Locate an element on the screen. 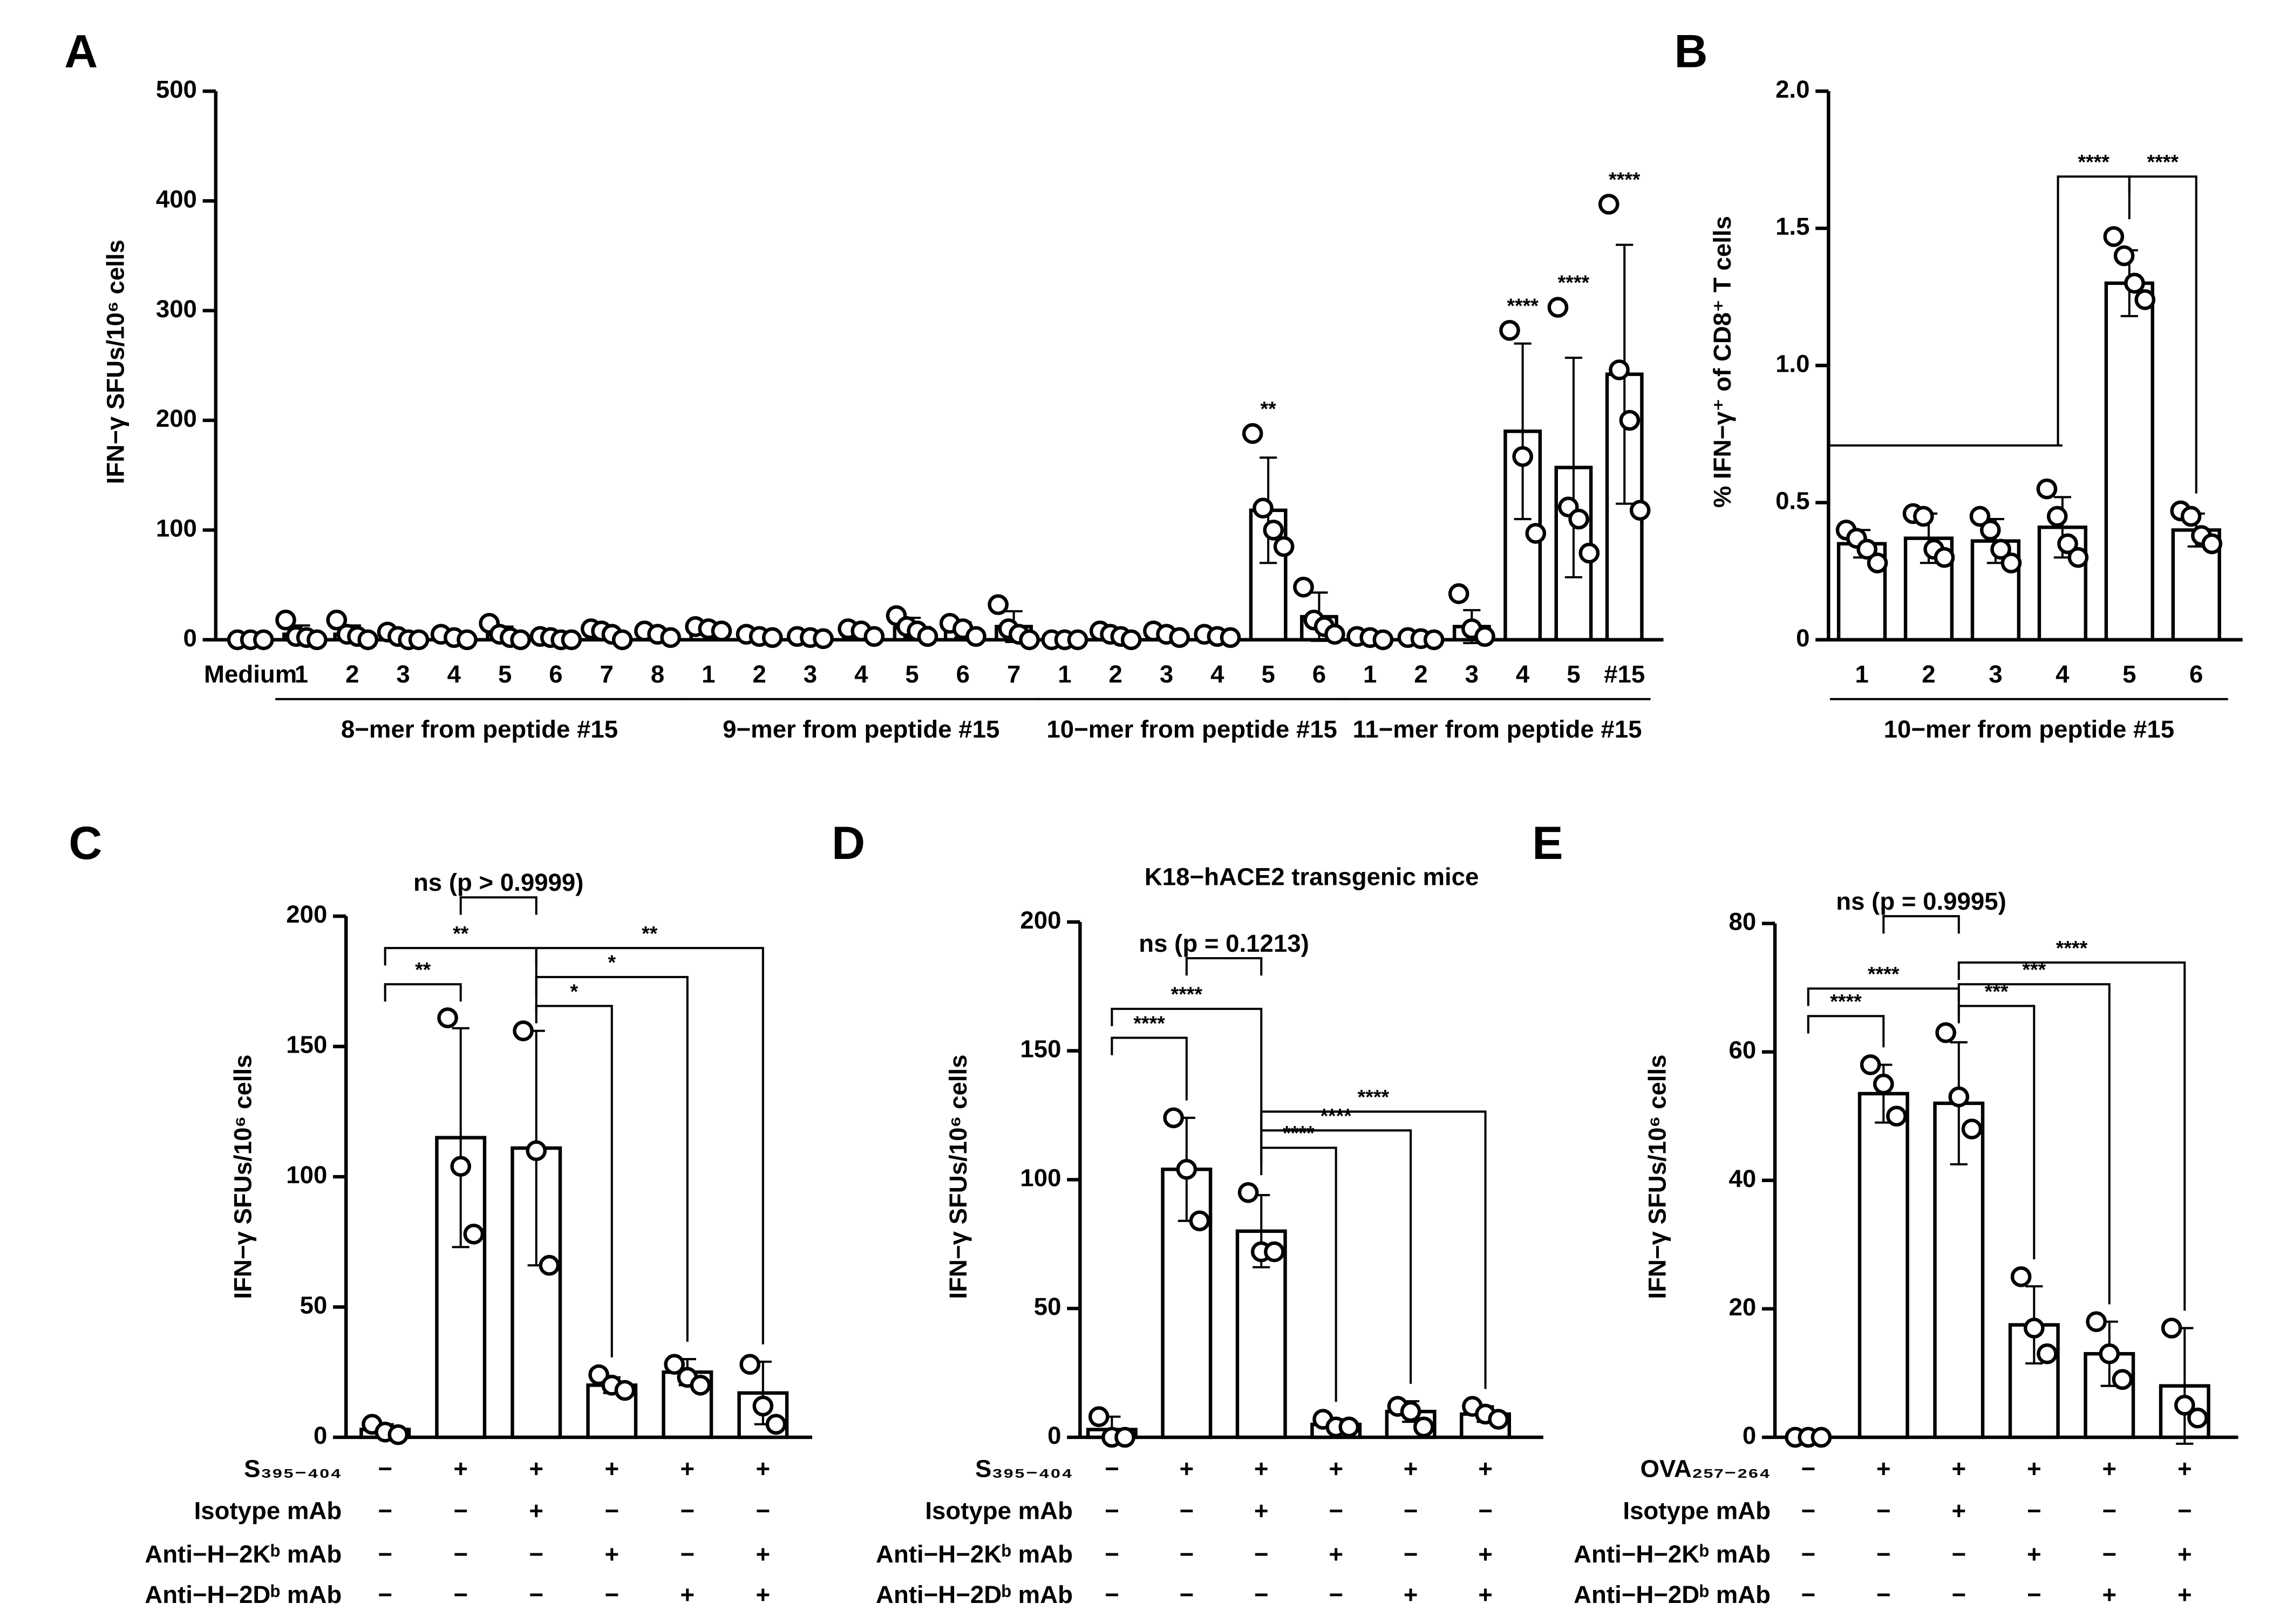  panel-letter: B is located at coordinates (1690, 52).